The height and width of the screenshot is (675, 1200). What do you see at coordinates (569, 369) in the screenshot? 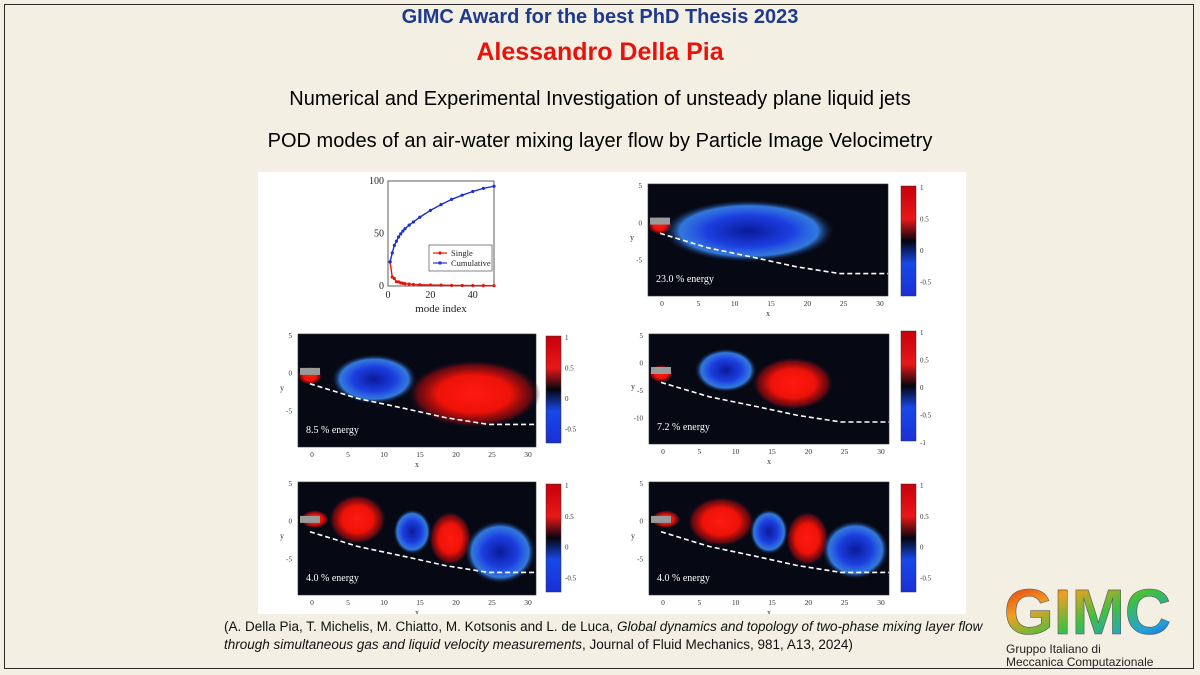
I see `mode-2-colorbar-label: 0.5` at bounding box center [569, 369].